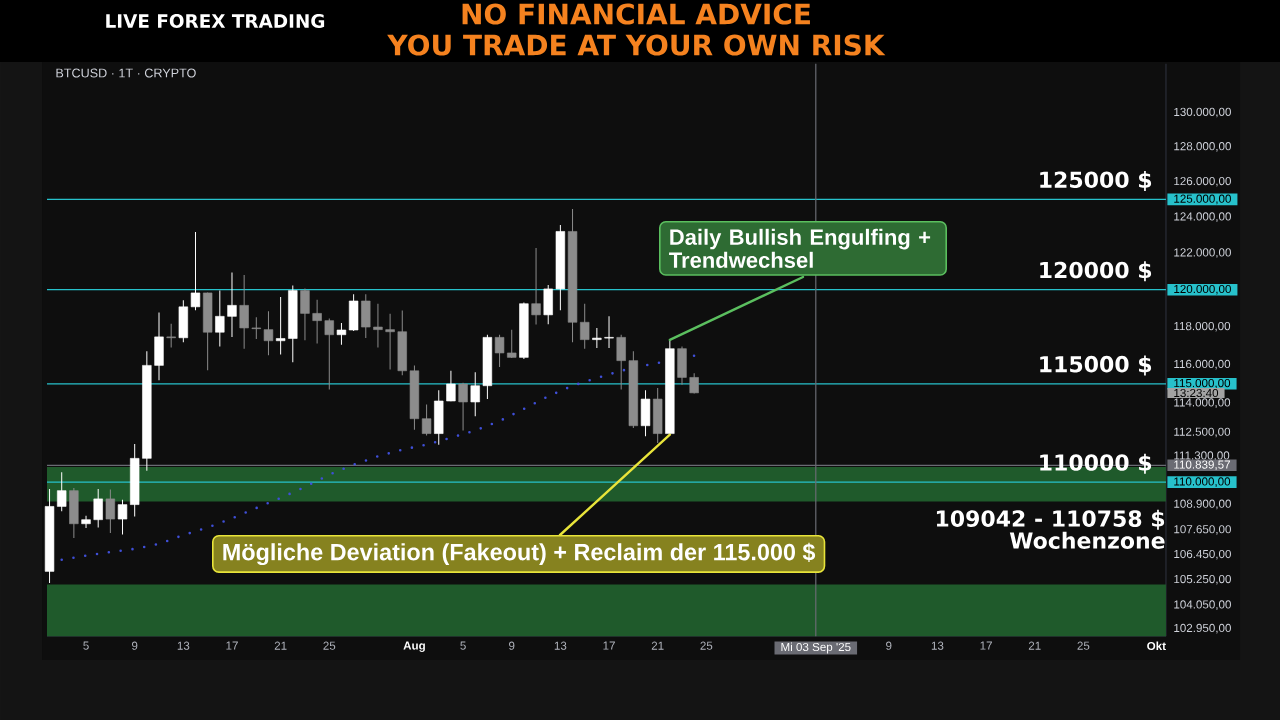 This screenshot has height=720, width=1280. What do you see at coordinates (1202, 465) in the screenshot?
I see `y-tick-label: 110.839,57` at bounding box center [1202, 465].